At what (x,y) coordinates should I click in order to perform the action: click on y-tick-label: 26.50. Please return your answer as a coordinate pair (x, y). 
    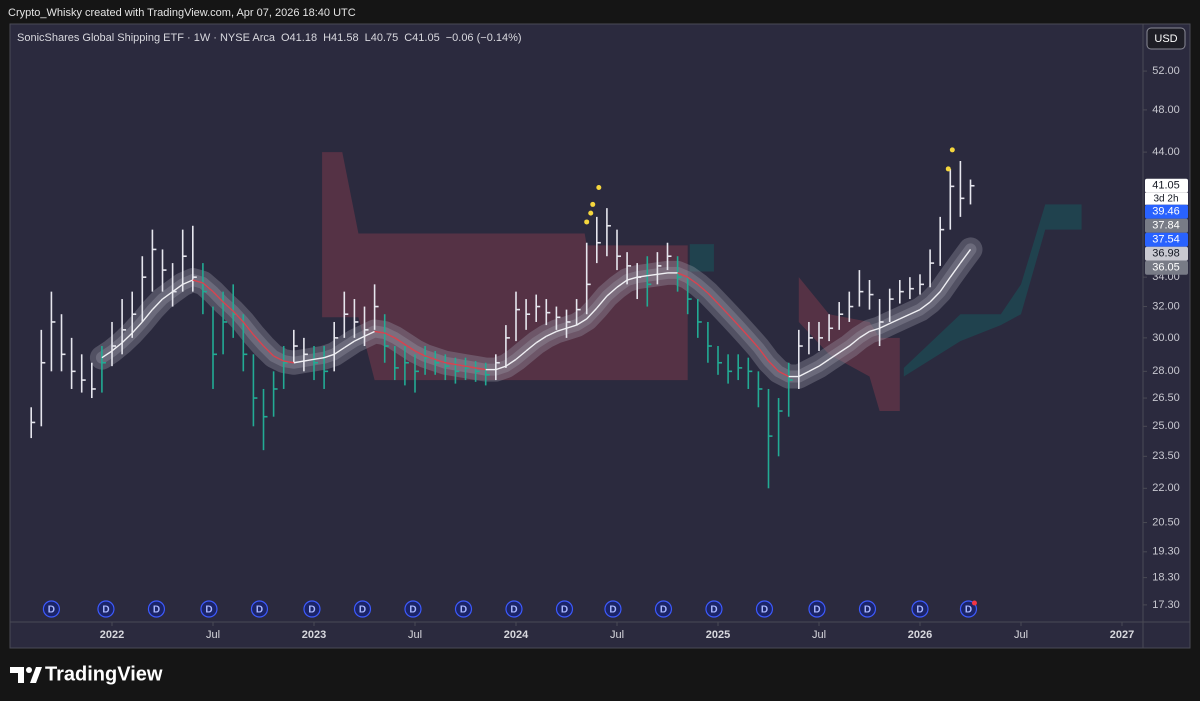
    Looking at the image, I should click on (1166, 398).